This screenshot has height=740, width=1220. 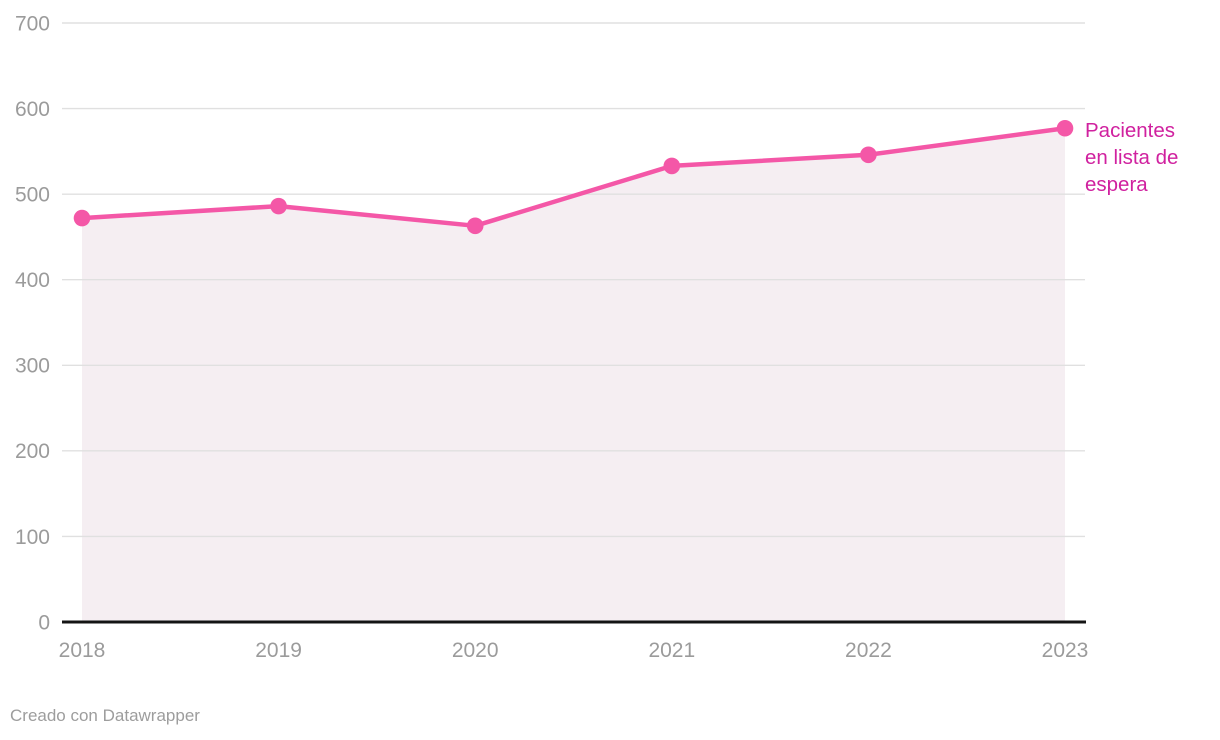 I want to click on x-axis-tick-label: 2021, so click(x=671, y=650).